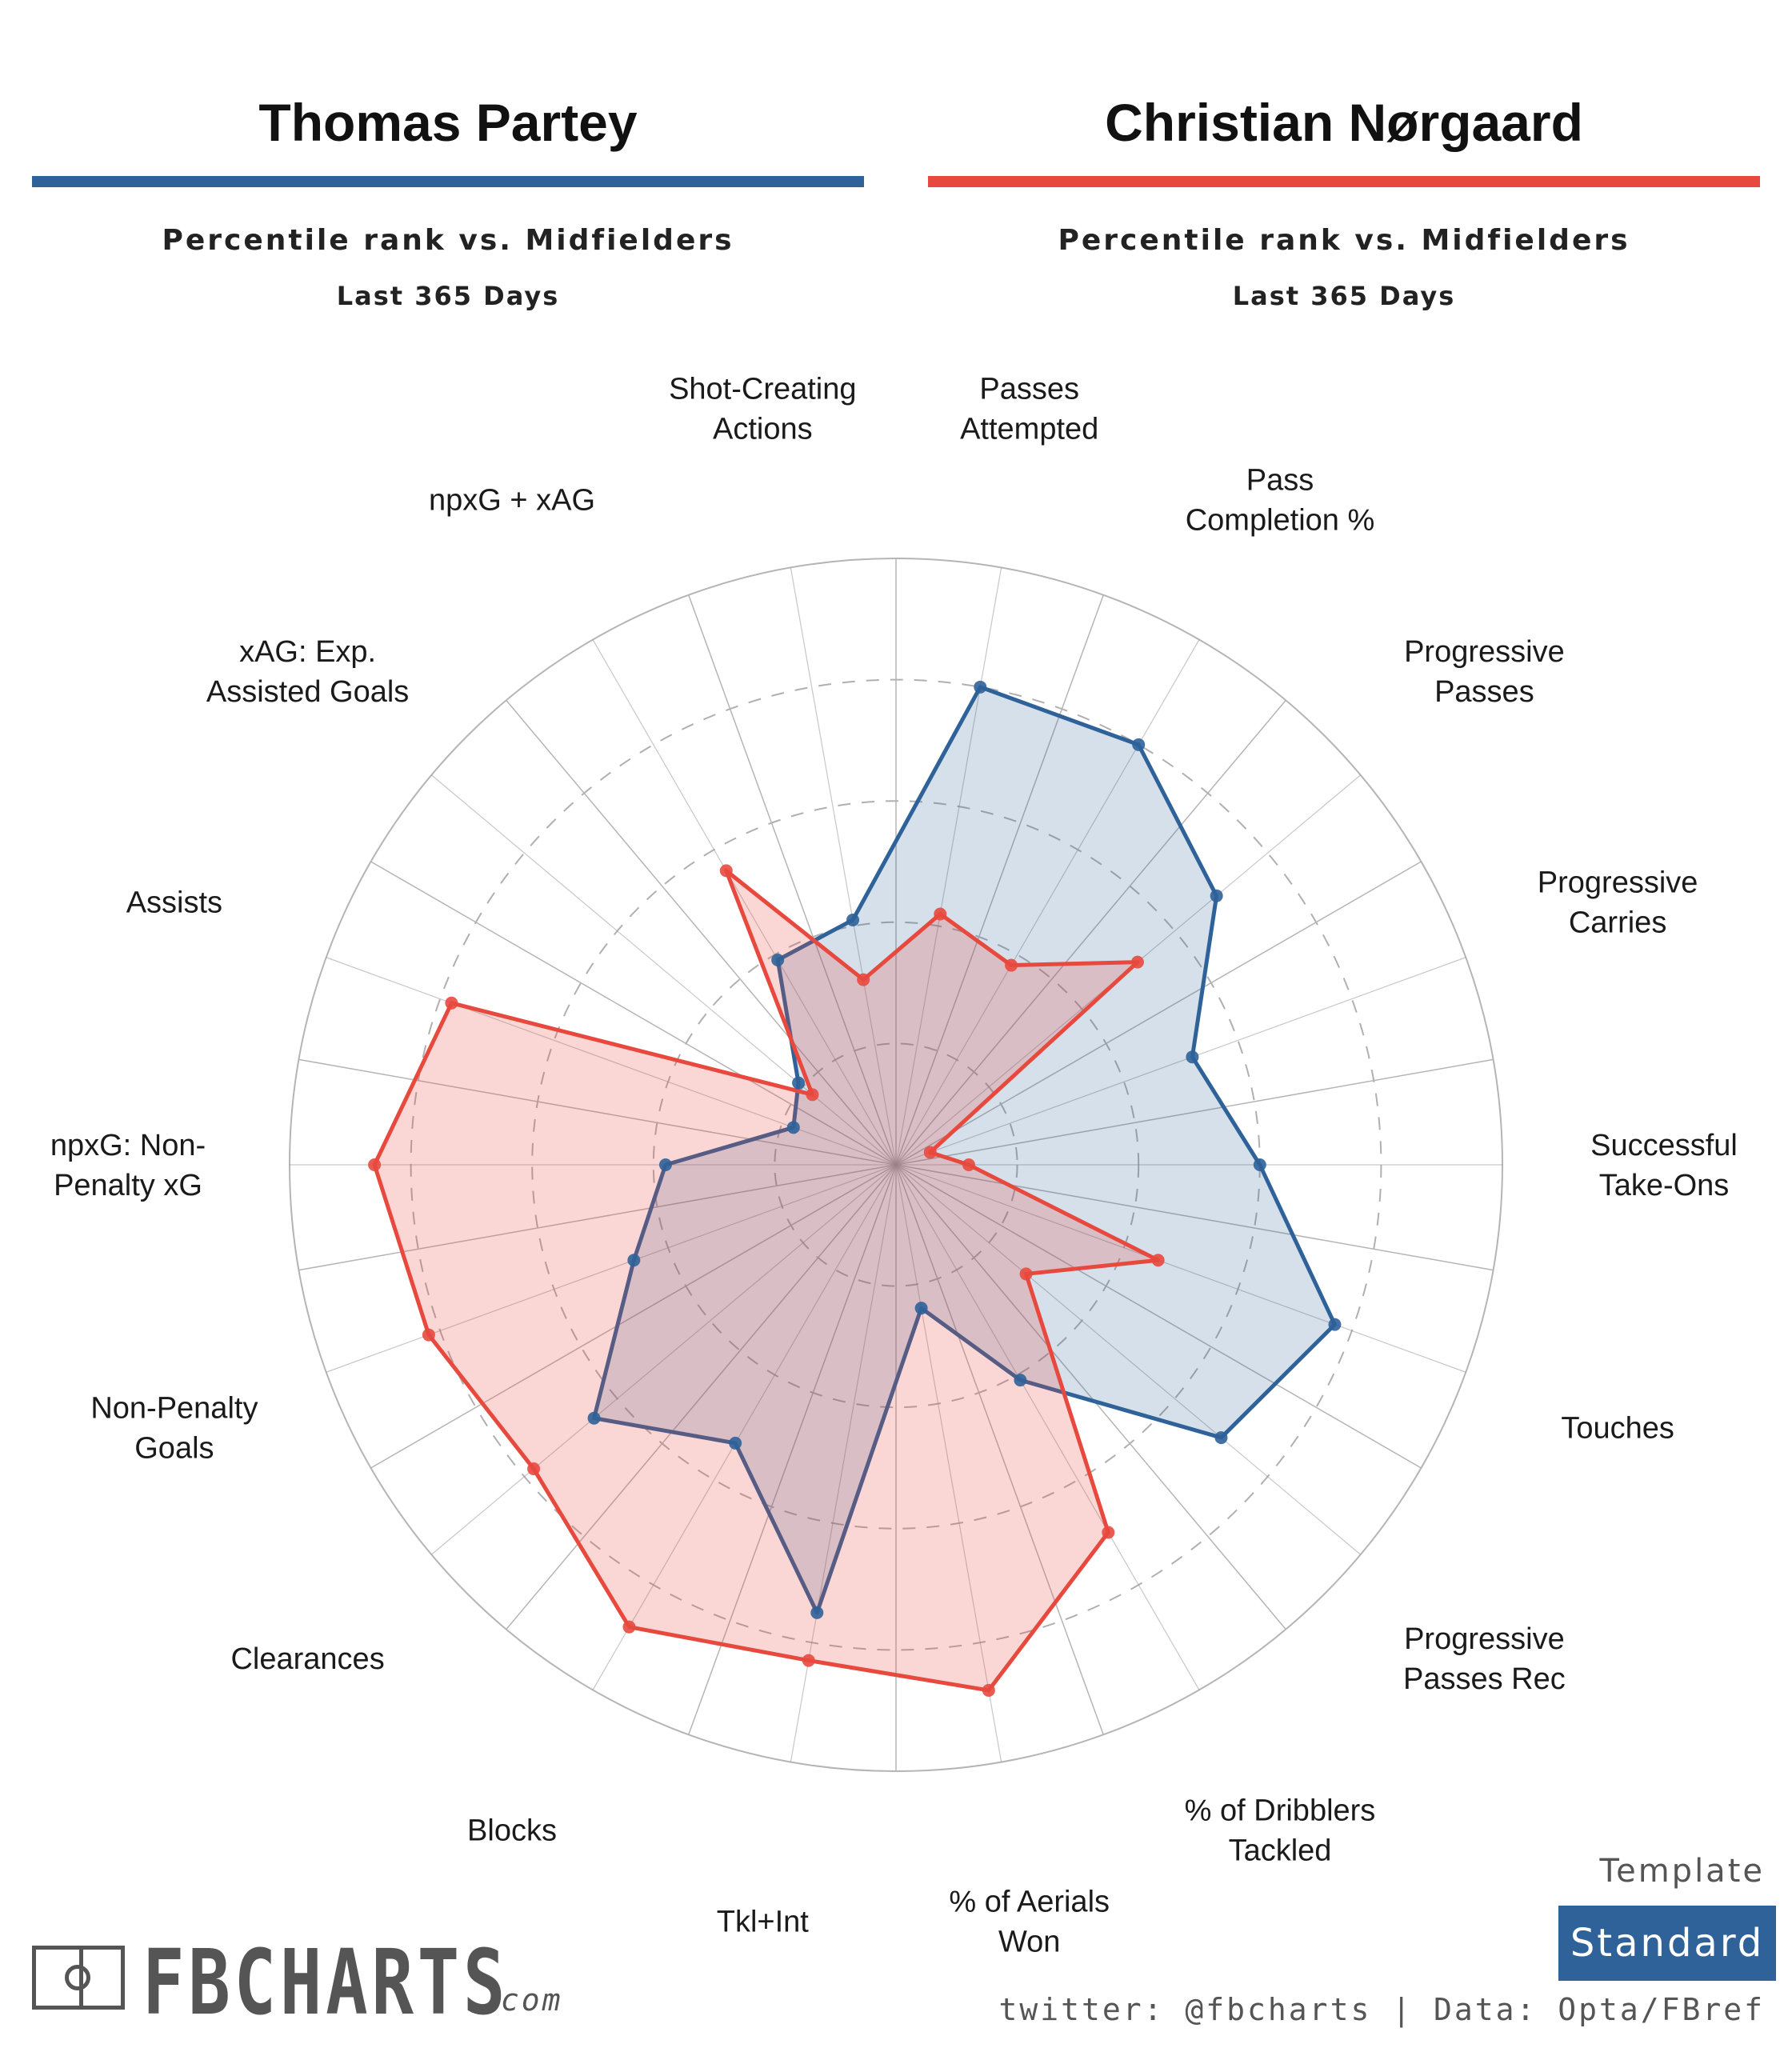  I want to click on axis-label-2: Pass Completion %, so click(1280, 501).